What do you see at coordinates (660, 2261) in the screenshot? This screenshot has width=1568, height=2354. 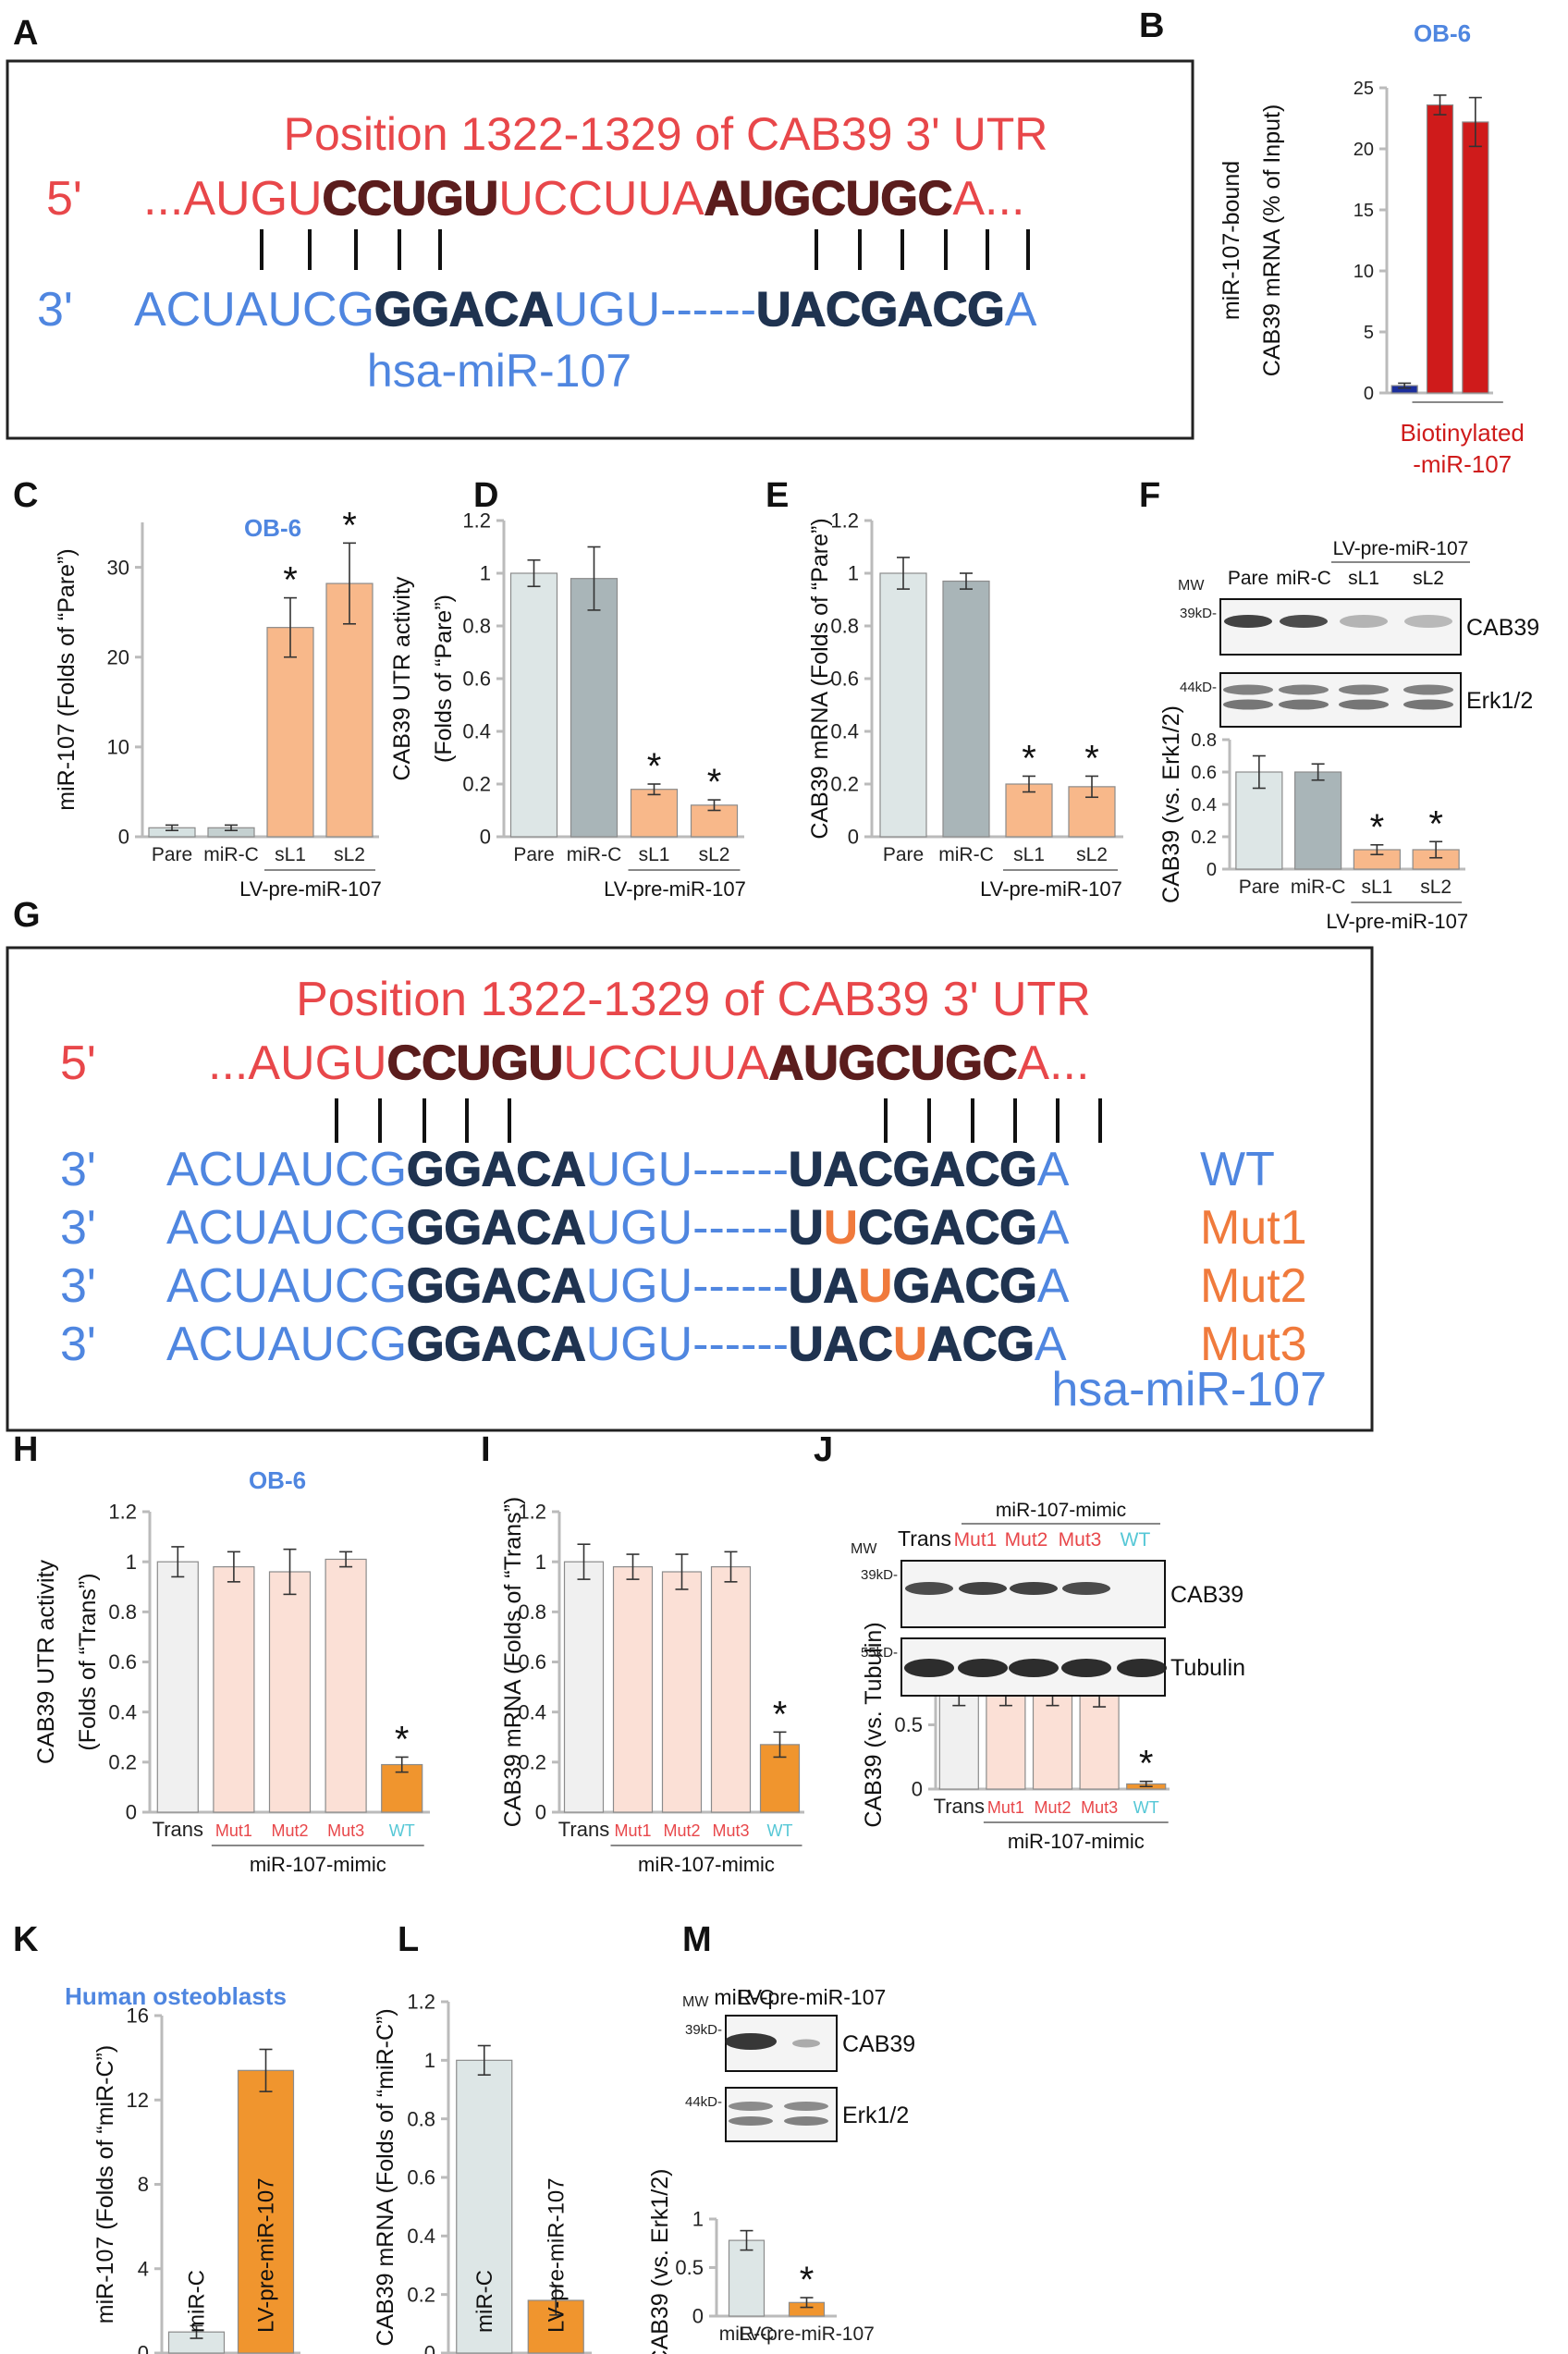 I see `y-axis-label: CAB39 (vs. Erk1/2)` at bounding box center [660, 2261].